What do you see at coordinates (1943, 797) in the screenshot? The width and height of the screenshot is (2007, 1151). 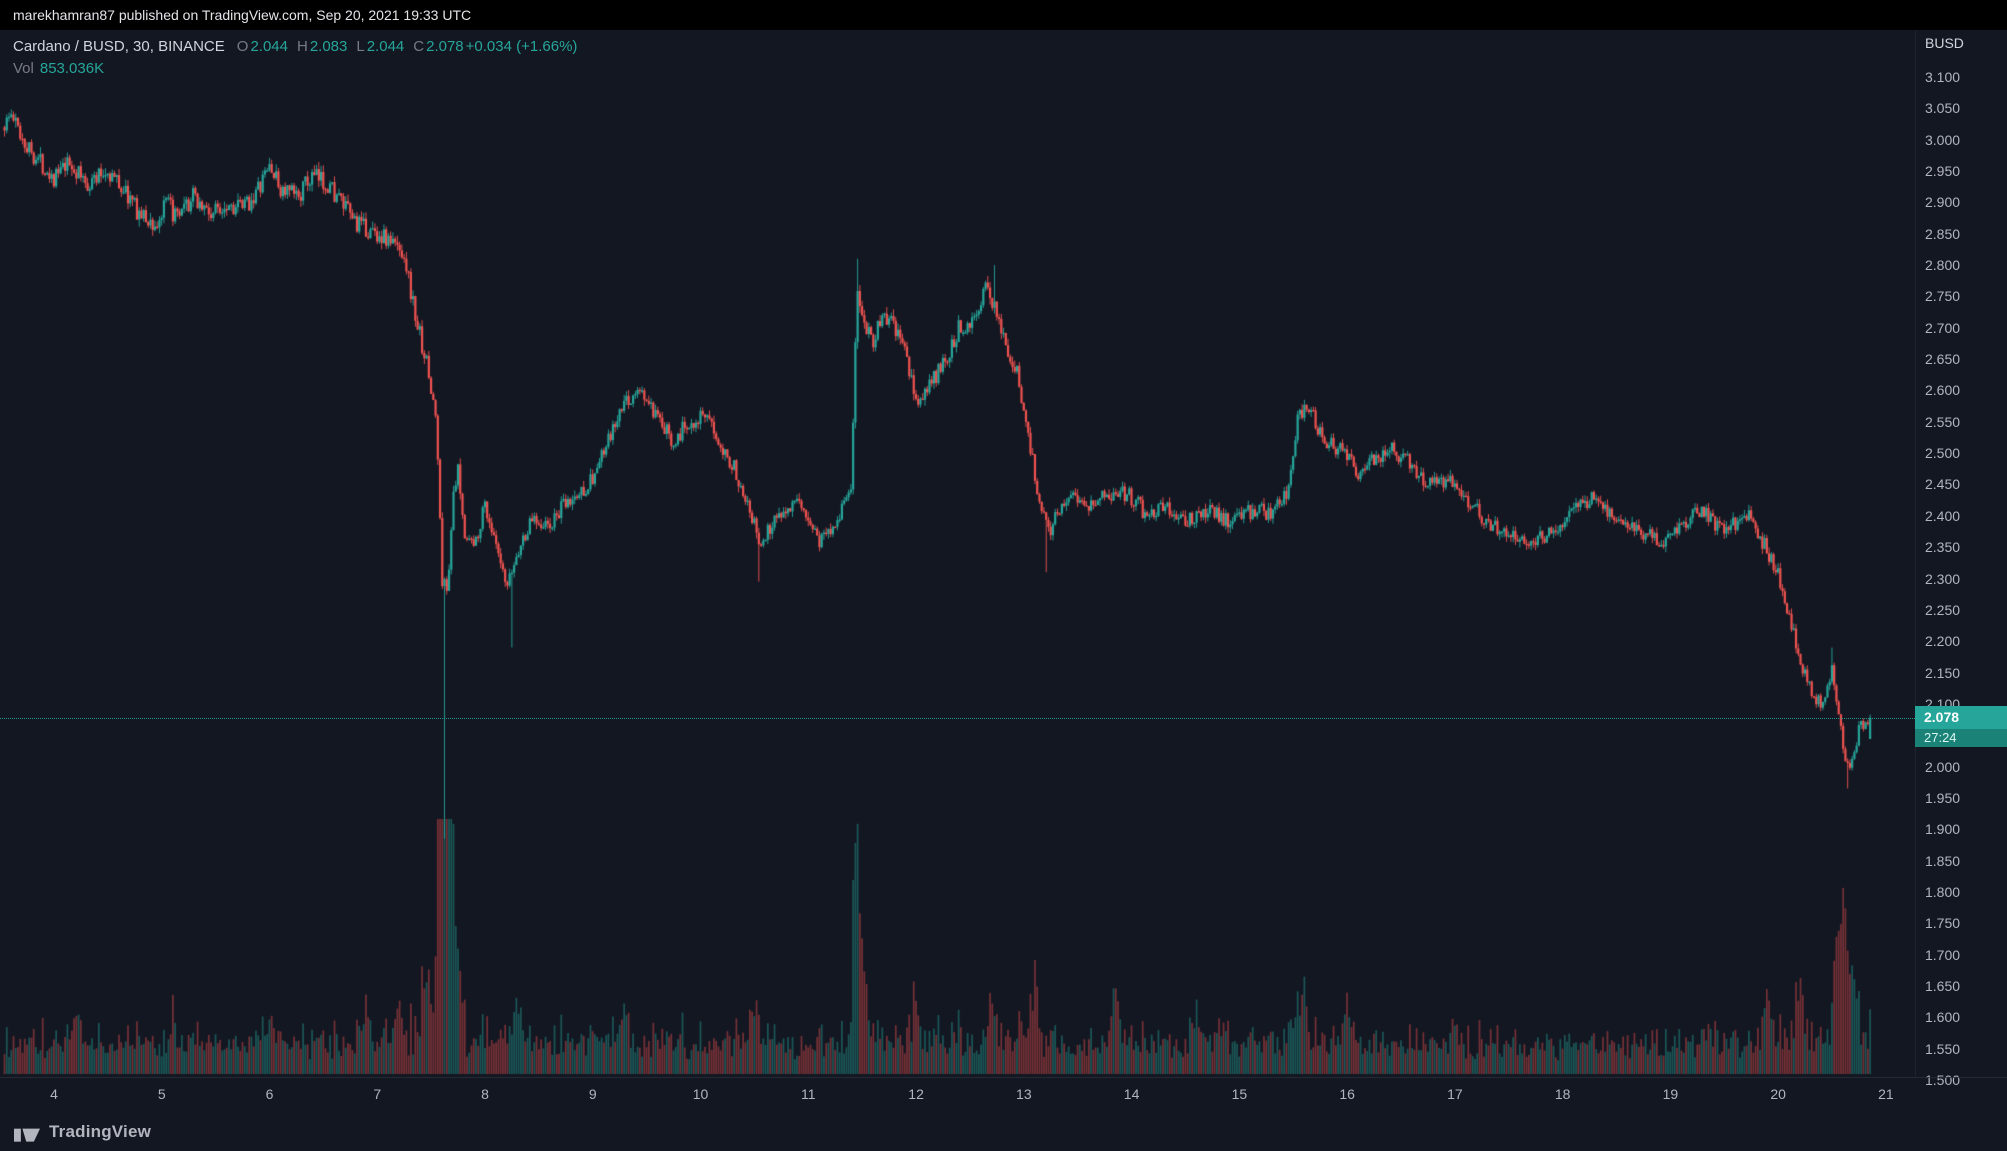 I see `price-tick-label: 1.950` at bounding box center [1943, 797].